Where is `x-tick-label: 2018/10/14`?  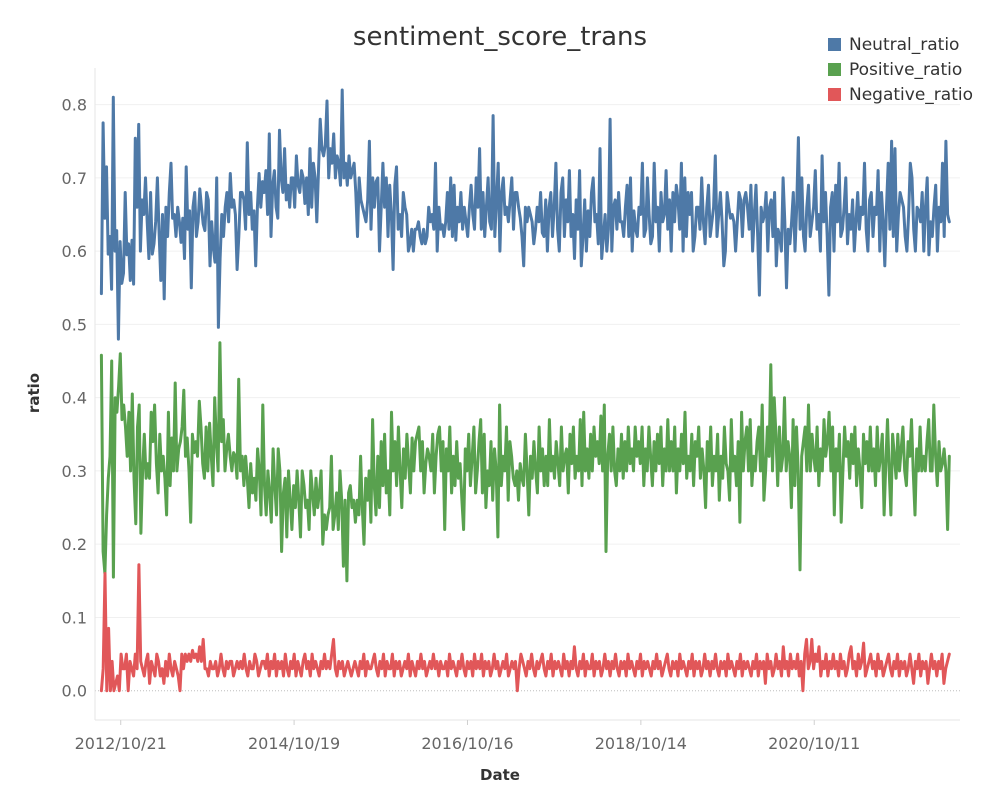
x-tick-label: 2018/10/14 is located at coordinates (641, 743).